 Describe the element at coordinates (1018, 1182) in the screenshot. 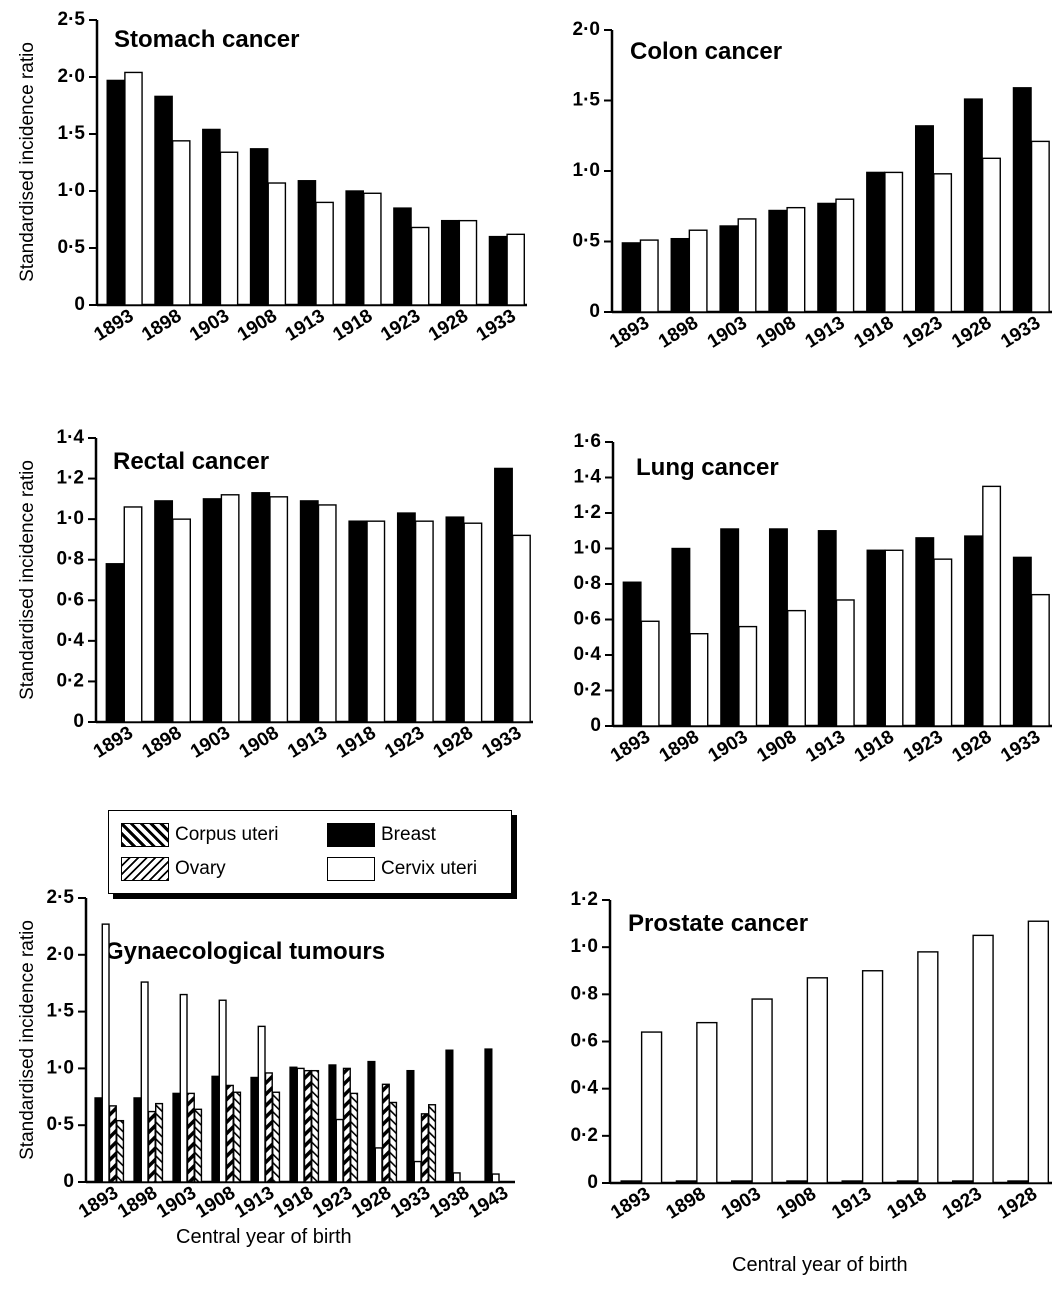

I see `bar-prostate-black-1928` at that location.